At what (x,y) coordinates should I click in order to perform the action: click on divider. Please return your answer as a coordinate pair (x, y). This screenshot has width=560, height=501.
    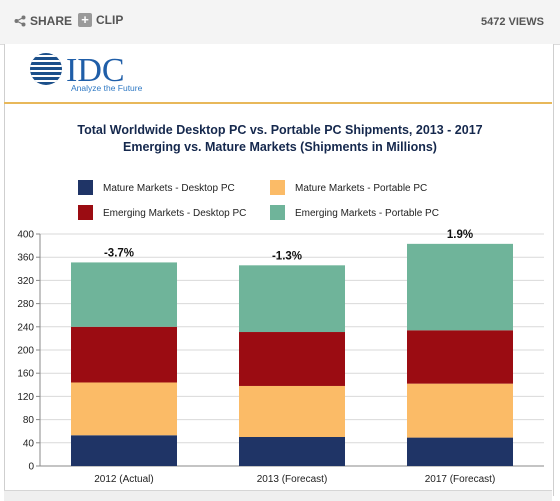
    Looking at the image, I should click on (278, 103).